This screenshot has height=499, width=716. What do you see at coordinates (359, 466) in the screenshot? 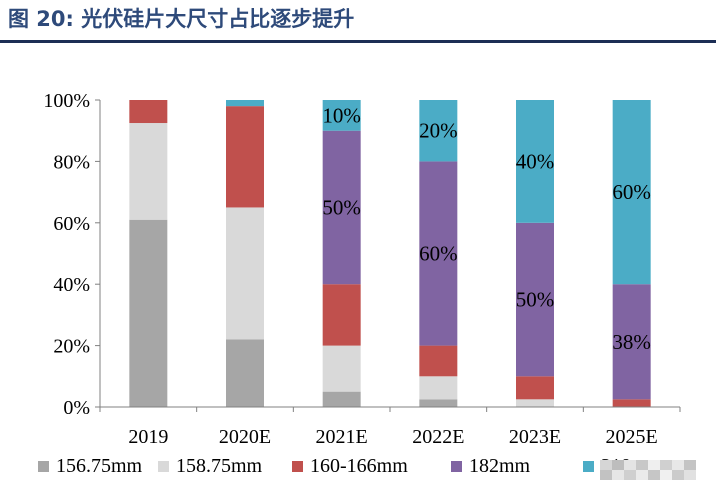
I see `legend-label: 160-166mm` at bounding box center [359, 466].